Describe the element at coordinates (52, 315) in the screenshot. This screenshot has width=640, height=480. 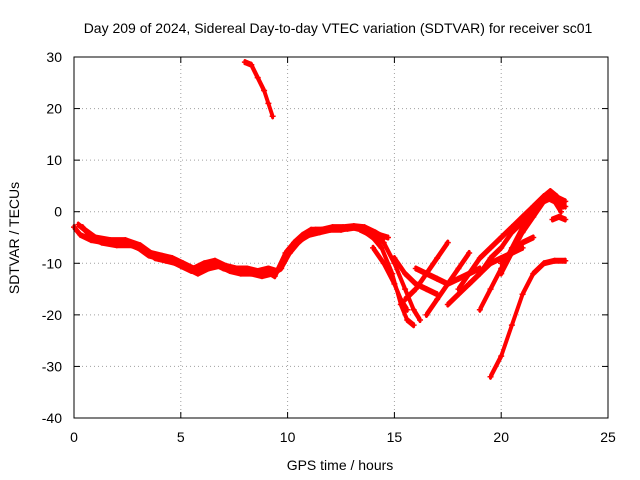
I see `y-tick-label: -20` at that location.